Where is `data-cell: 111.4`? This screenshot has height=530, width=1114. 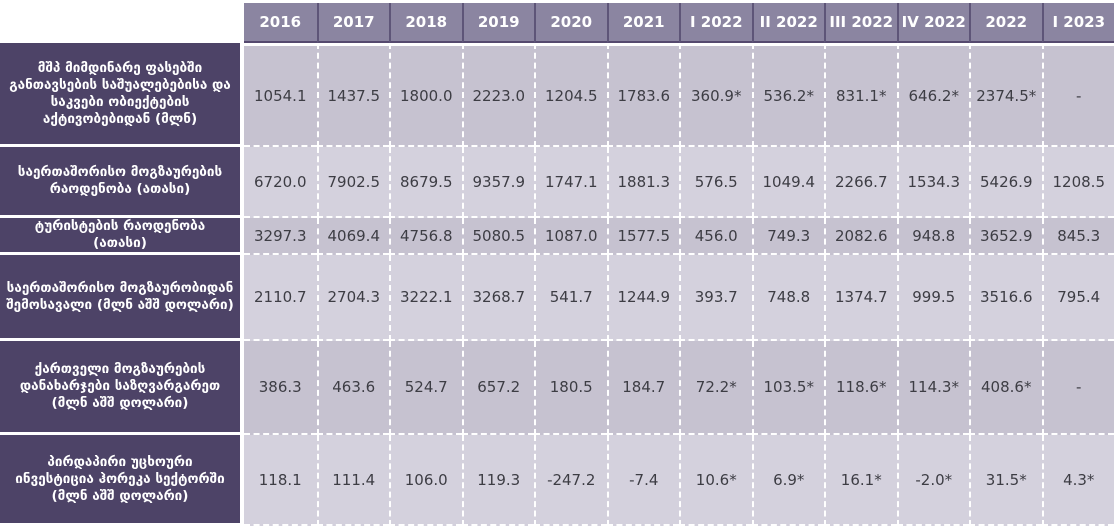
data-cell: 111.4 is located at coordinates (352, 480).